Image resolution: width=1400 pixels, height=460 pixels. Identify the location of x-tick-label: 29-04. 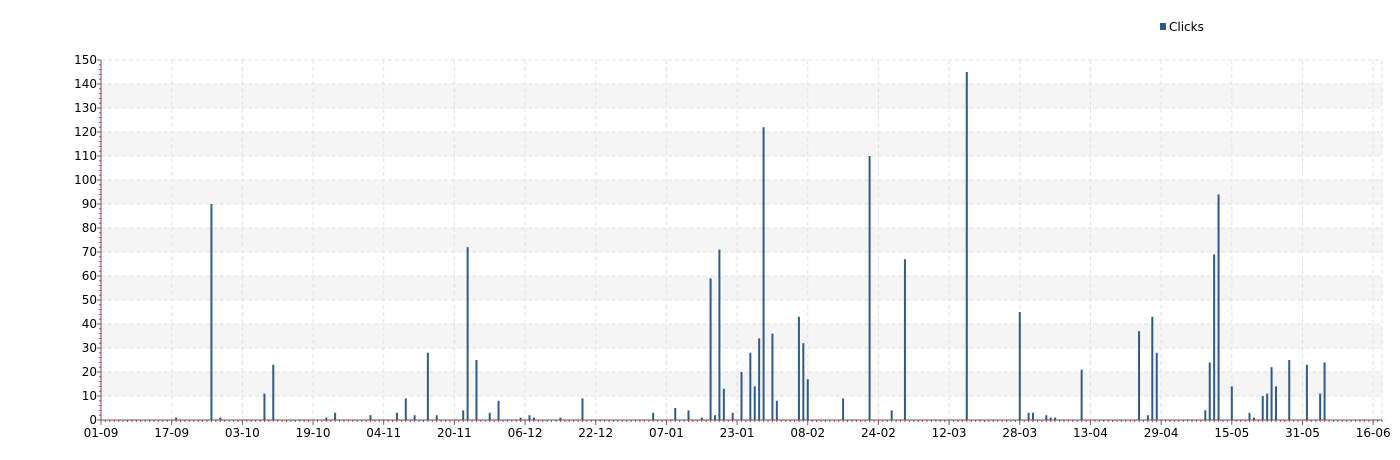
(1161, 433).